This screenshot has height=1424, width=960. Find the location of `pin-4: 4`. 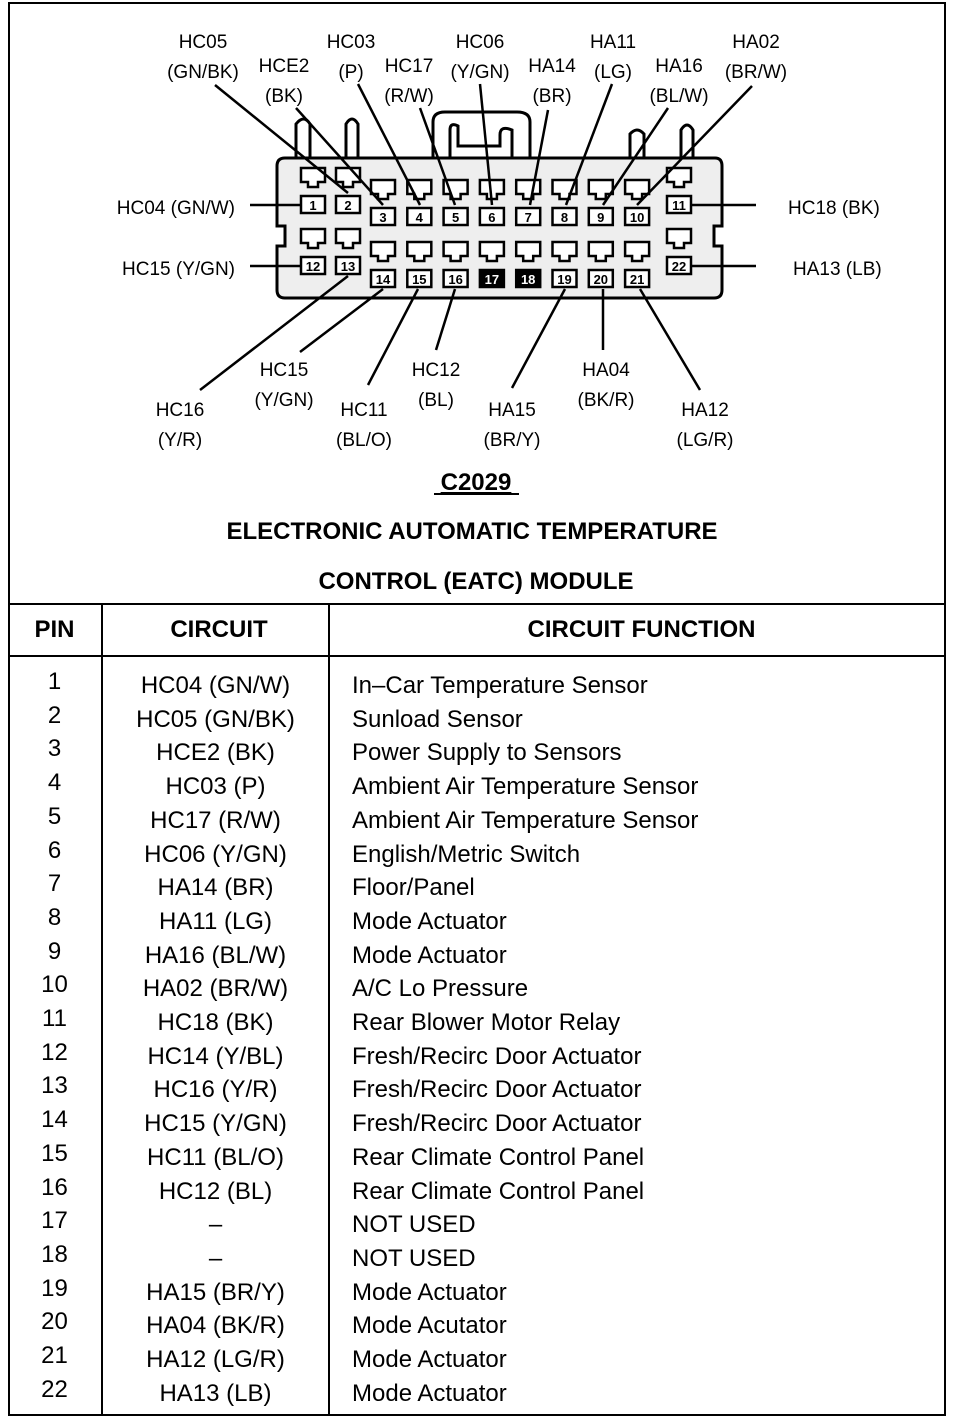

pin-4: 4 is located at coordinates (419, 202).